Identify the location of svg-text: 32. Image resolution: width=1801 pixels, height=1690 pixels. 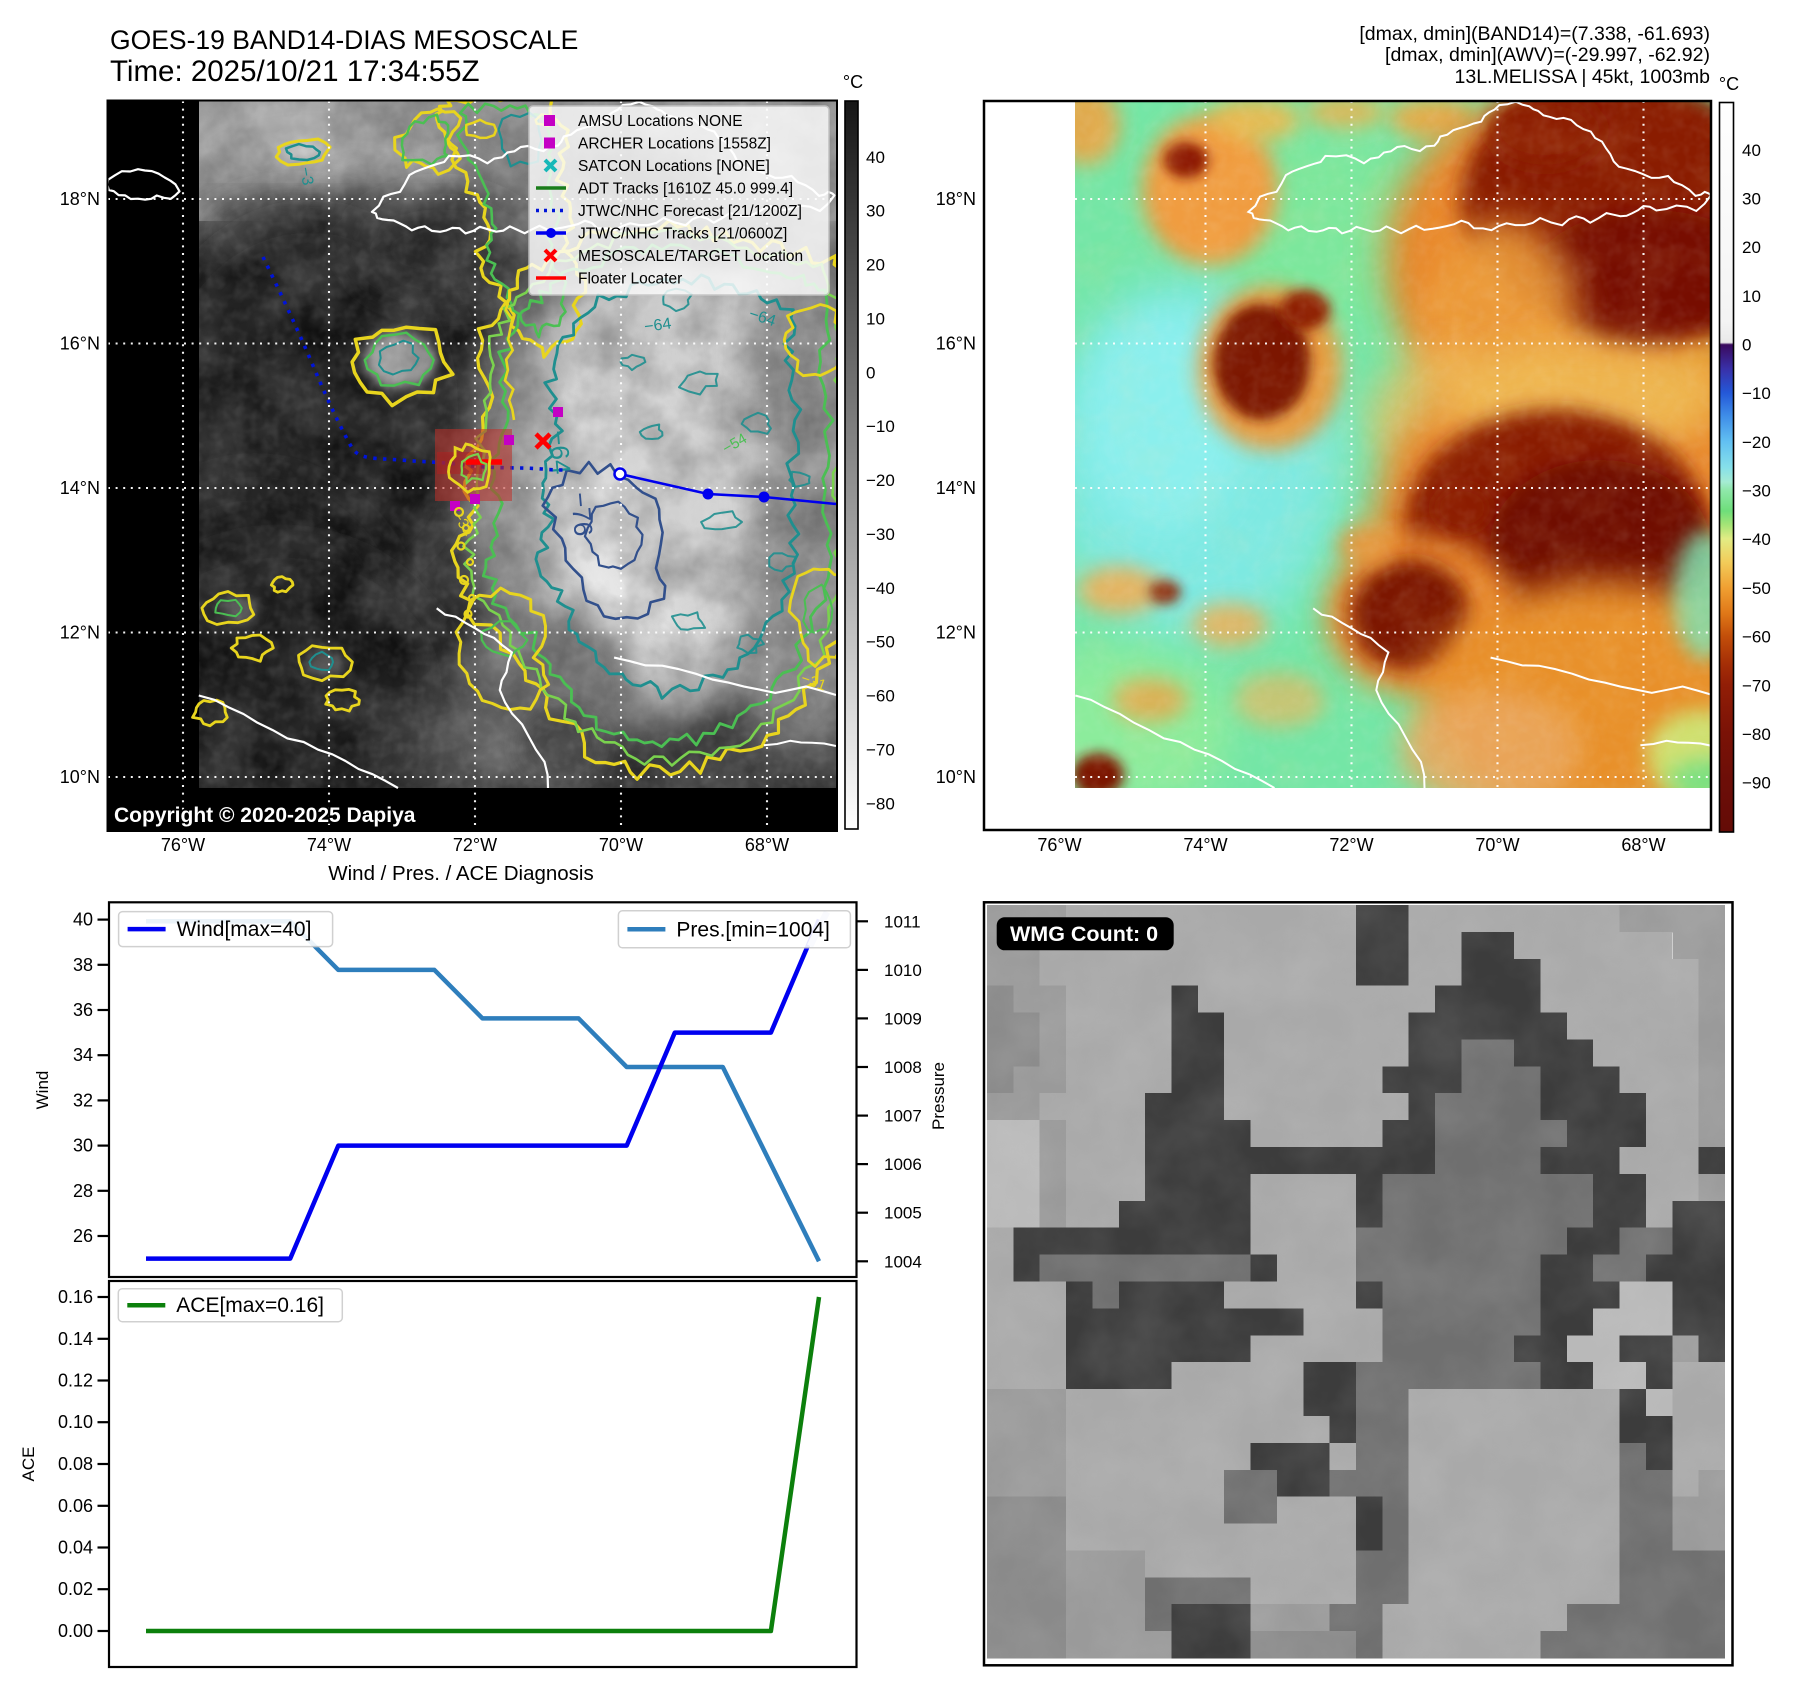
(83, 1100).